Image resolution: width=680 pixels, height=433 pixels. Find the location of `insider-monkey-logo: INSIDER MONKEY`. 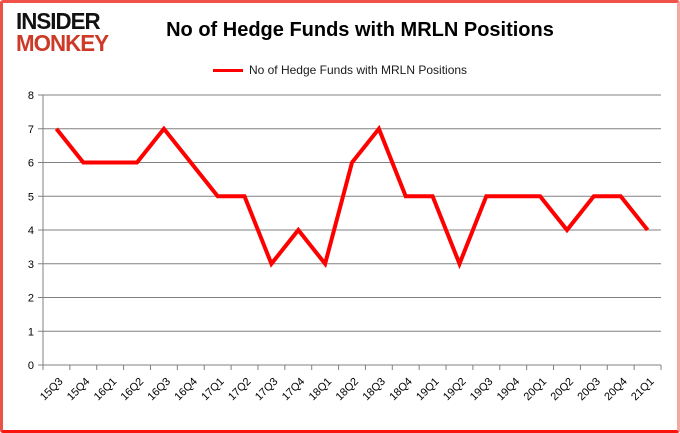

insider-monkey-logo: INSIDER MONKEY is located at coordinates (62, 32).